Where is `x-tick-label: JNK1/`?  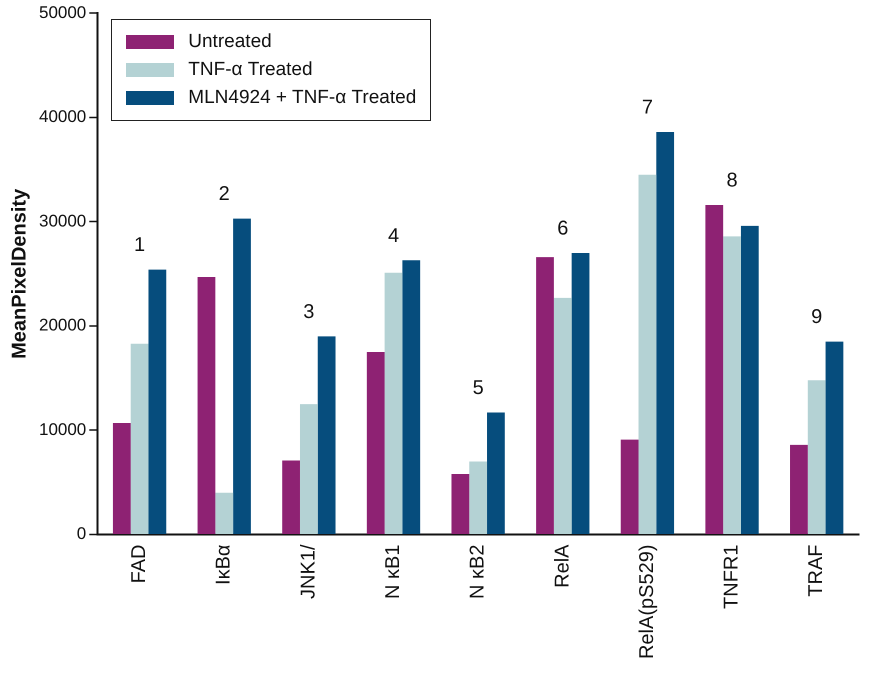 x-tick-label: JNK1/ is located at coordinates (308, 571).